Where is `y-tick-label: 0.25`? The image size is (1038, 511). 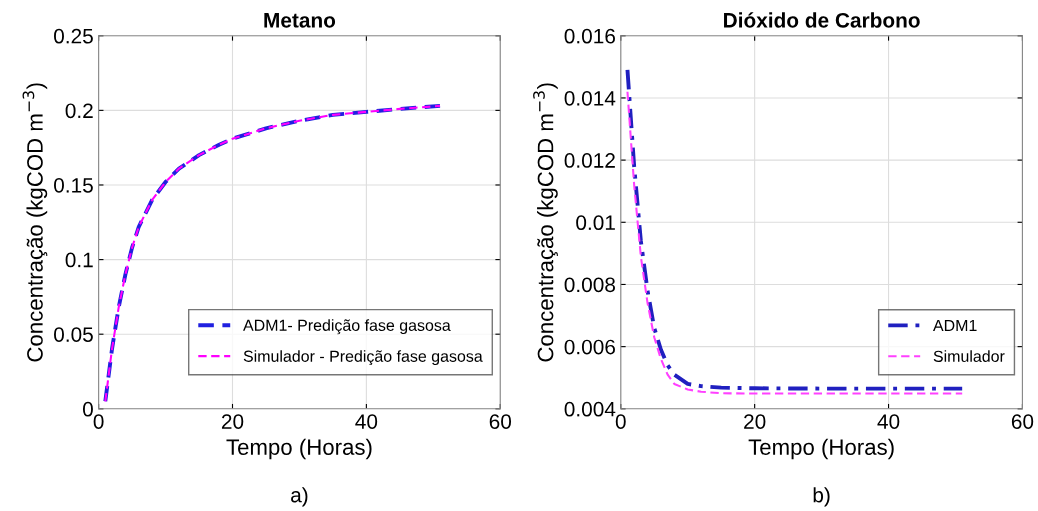 y-tick-label: 0.25 is located at coordinates (73, 36).